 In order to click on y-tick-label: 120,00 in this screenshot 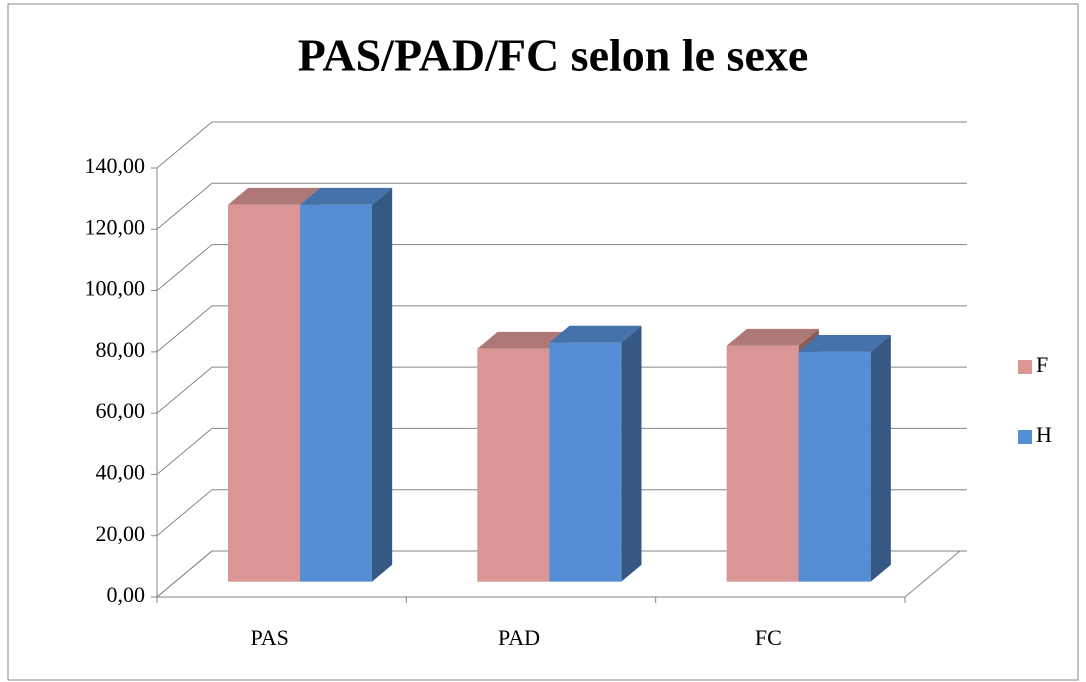, I will do `click(115, 226)`.